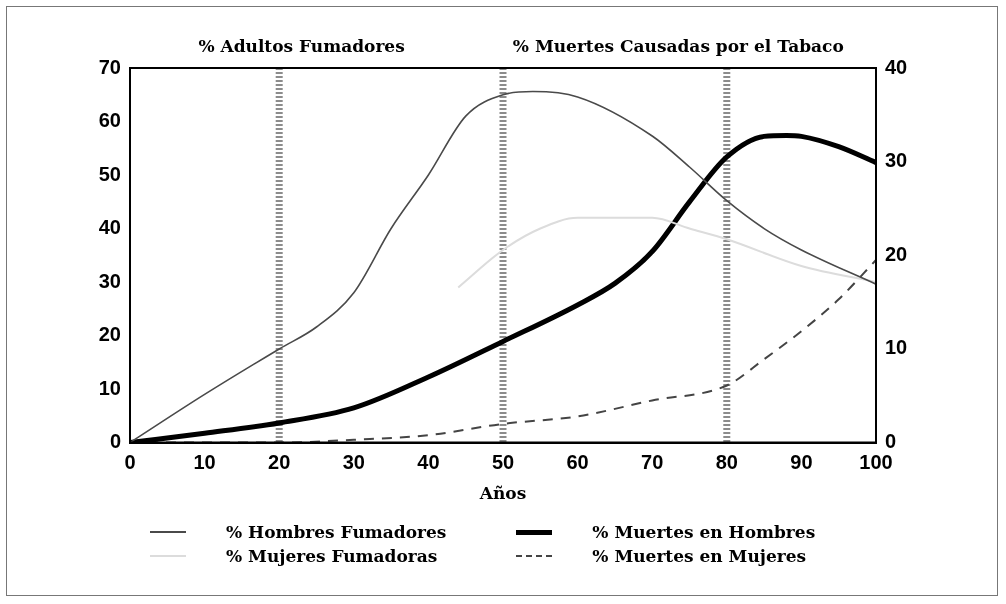 Image resolution: width=1006 pixels, height=604 pixels. What do you see at coordinates (109, 66) in the screenshot?
I see `y-tick-label: 70` at bounding box center [109, 66].